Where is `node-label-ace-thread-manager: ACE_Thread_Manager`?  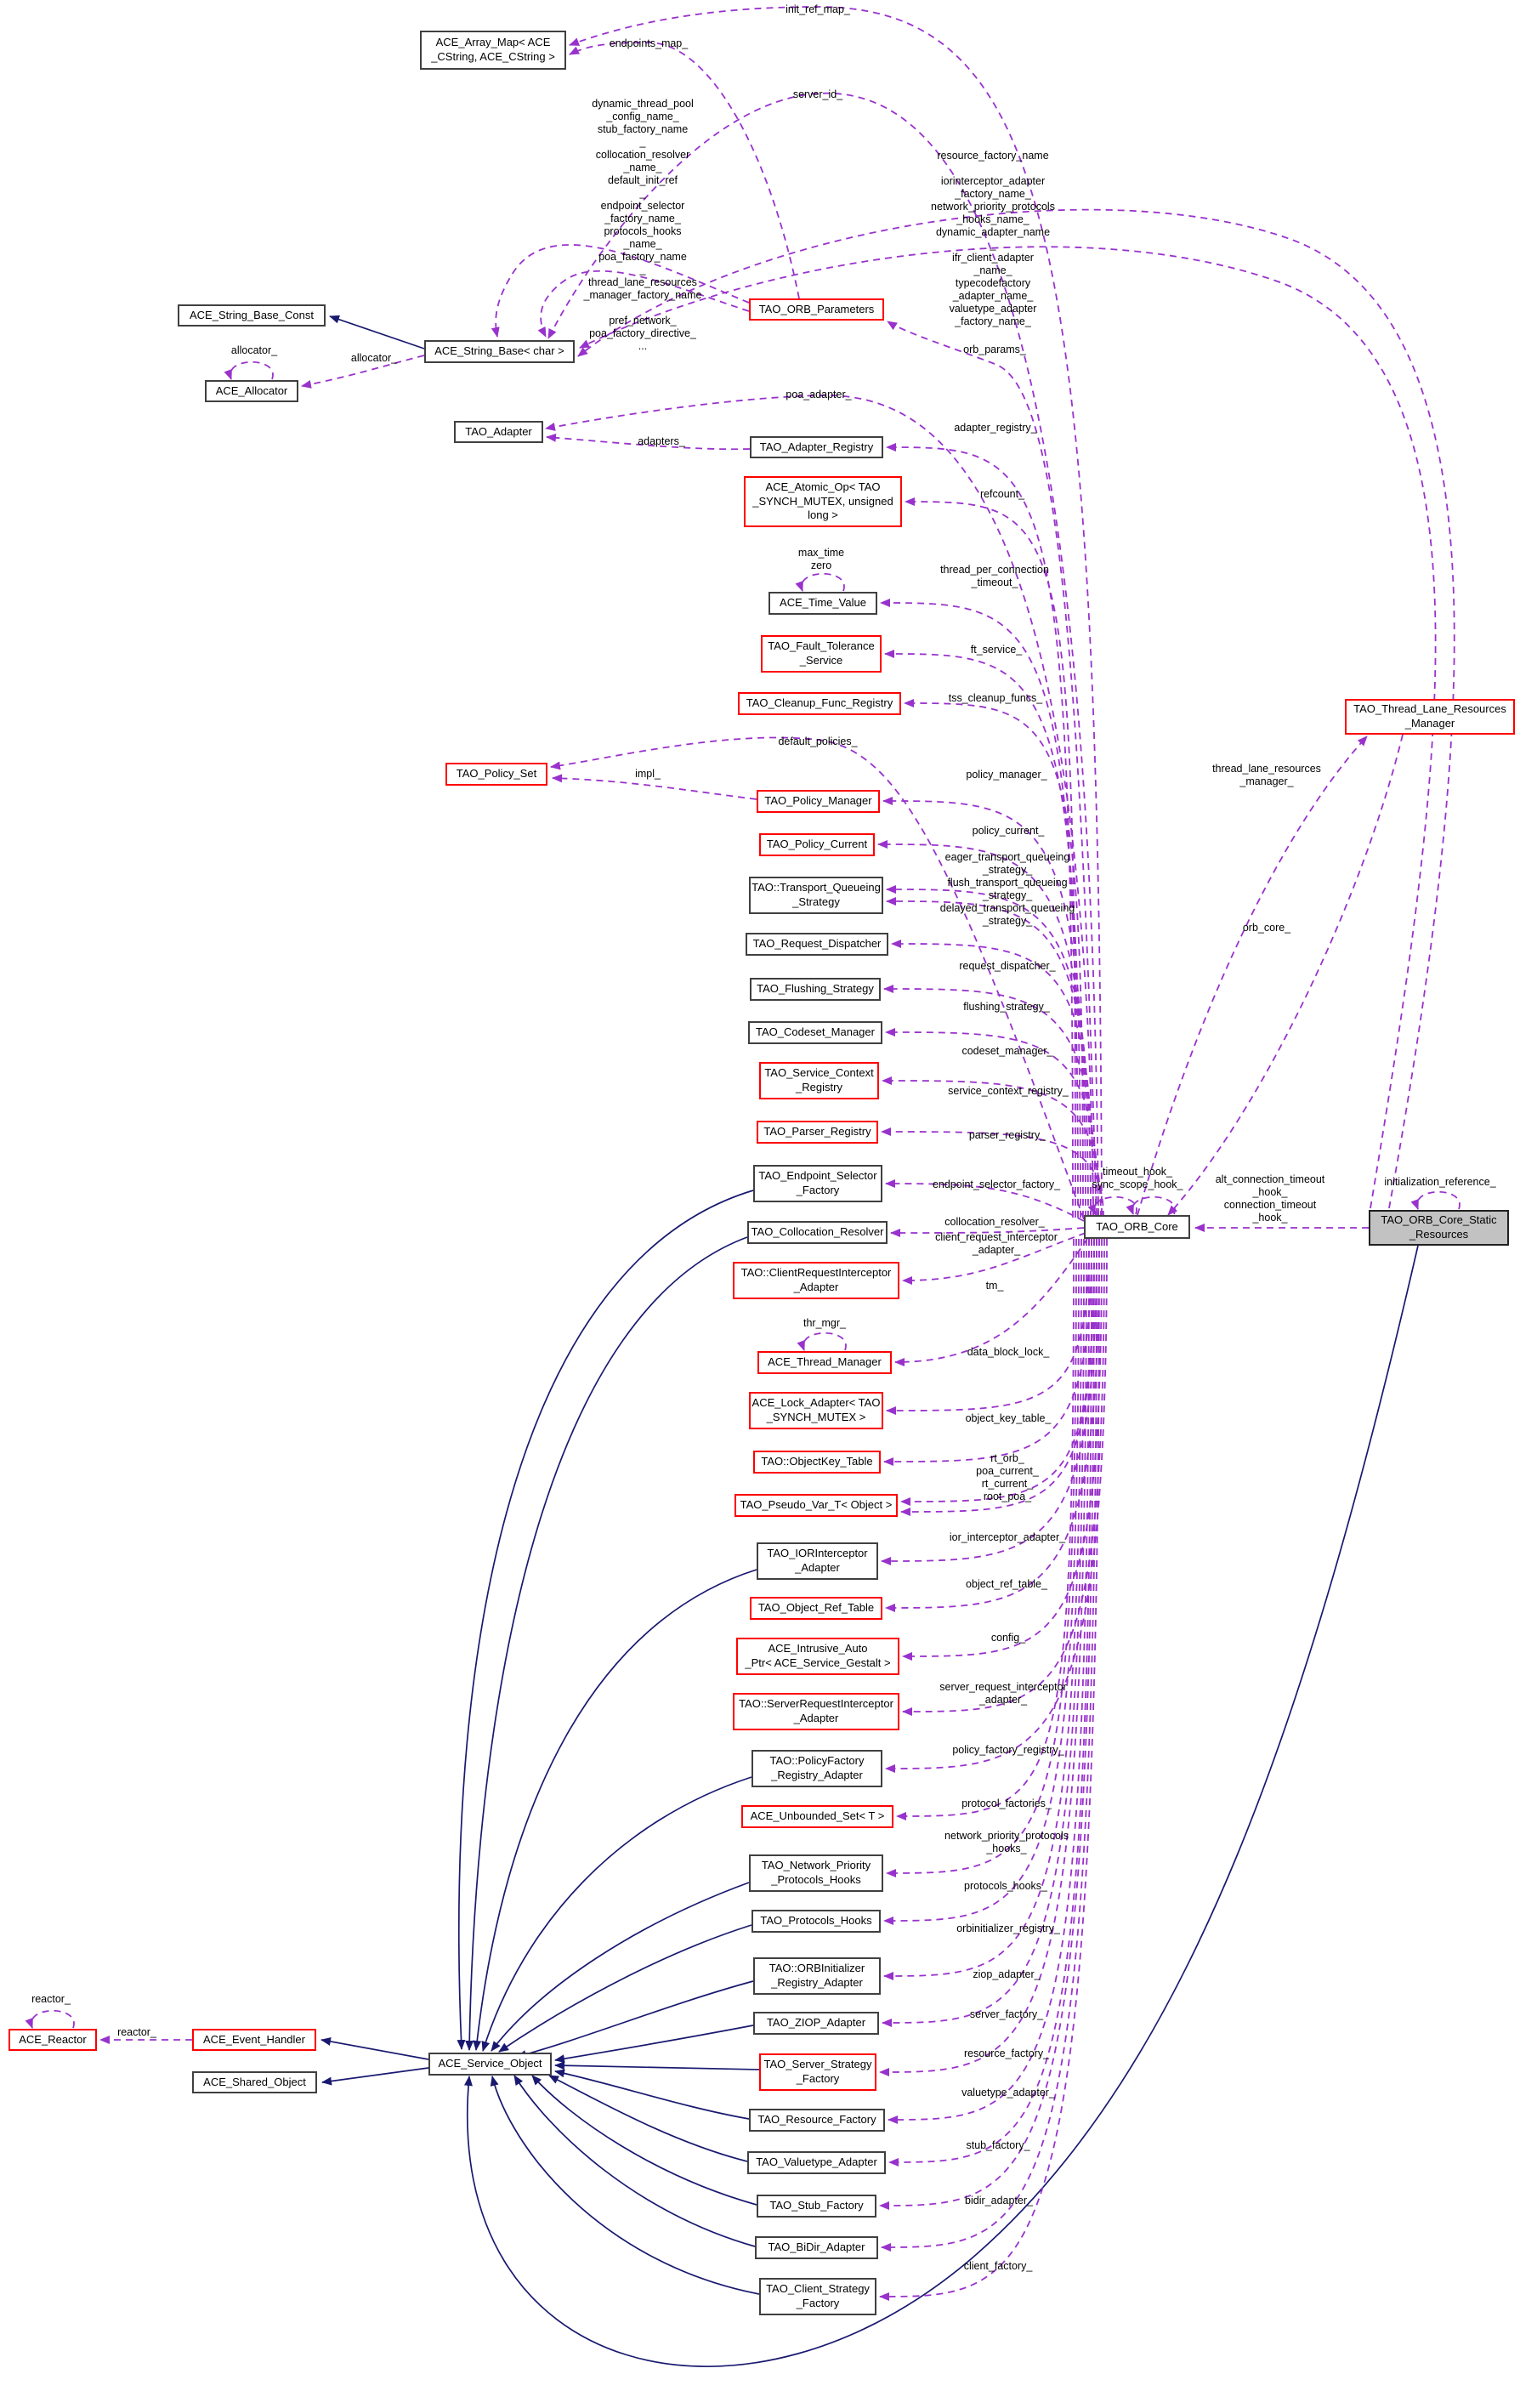
node-label-ace-thread-manager: ACE_Thread_Manager is located at coordinates (825, 1362).